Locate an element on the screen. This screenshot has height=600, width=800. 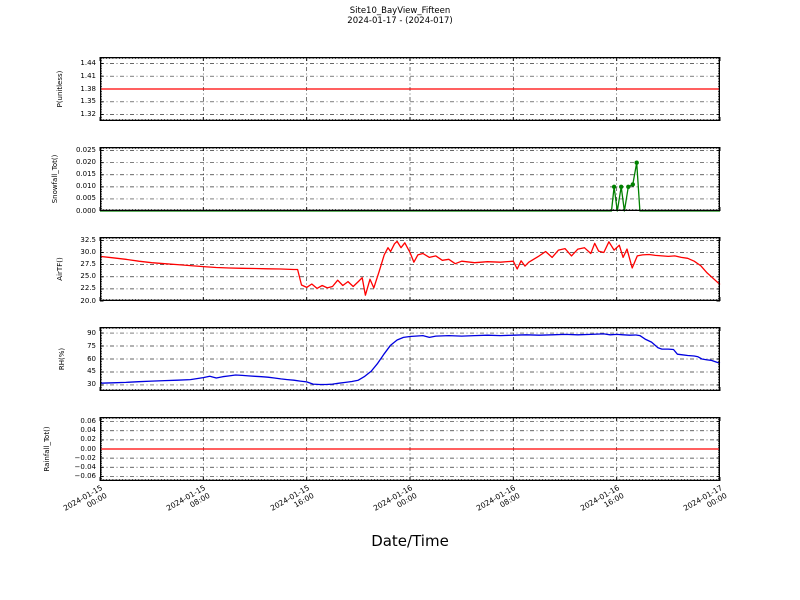
chart-title-line1: Site10_BayView_Fifteen is located at coordinates (400, 11).